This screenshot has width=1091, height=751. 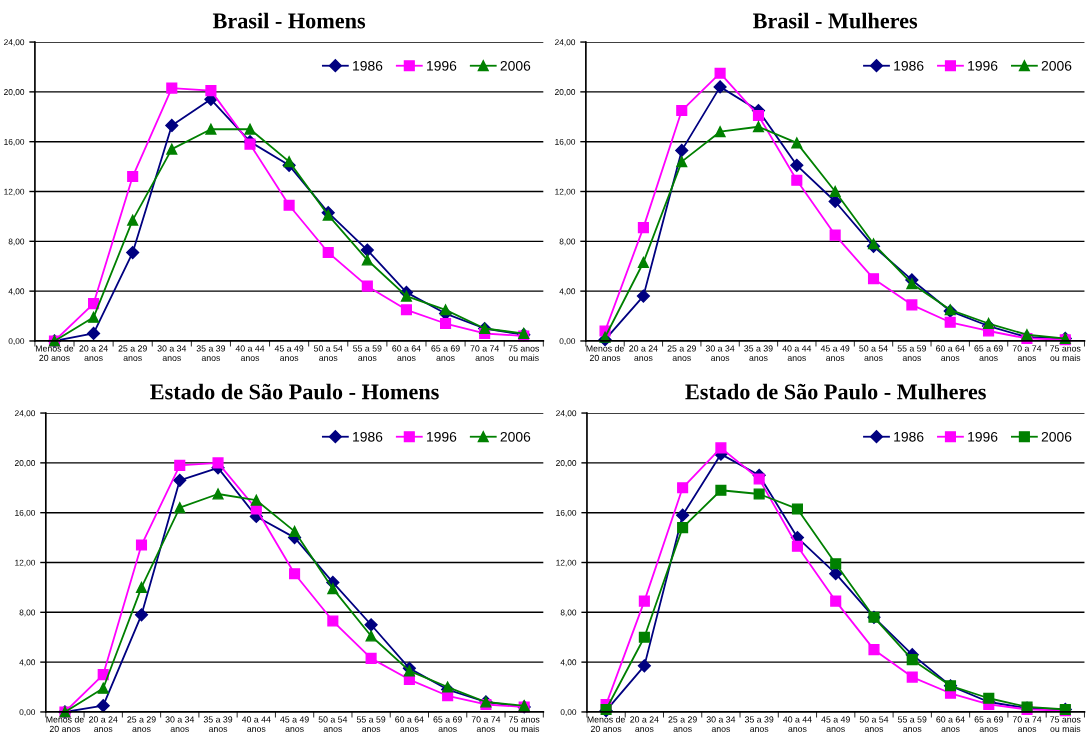 I want to click on chart-title: Estado de São Paulo - Mulheres, so click(x=835, y=391).